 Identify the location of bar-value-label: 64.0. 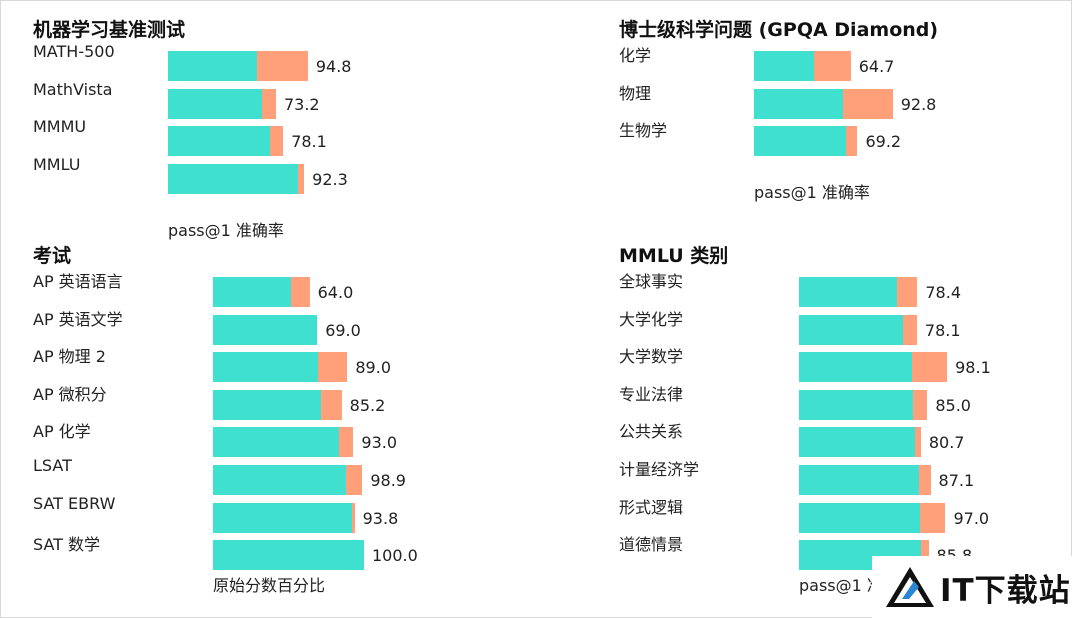
(335, 292).